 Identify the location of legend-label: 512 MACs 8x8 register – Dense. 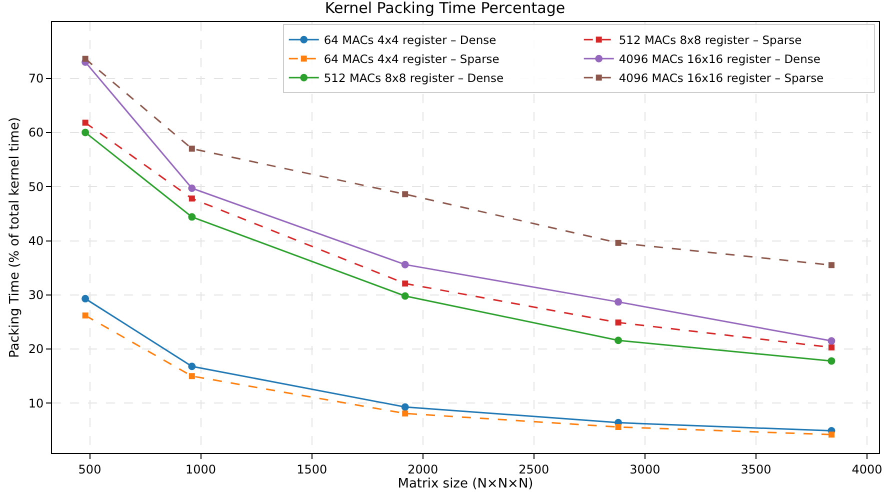
(414, 78).